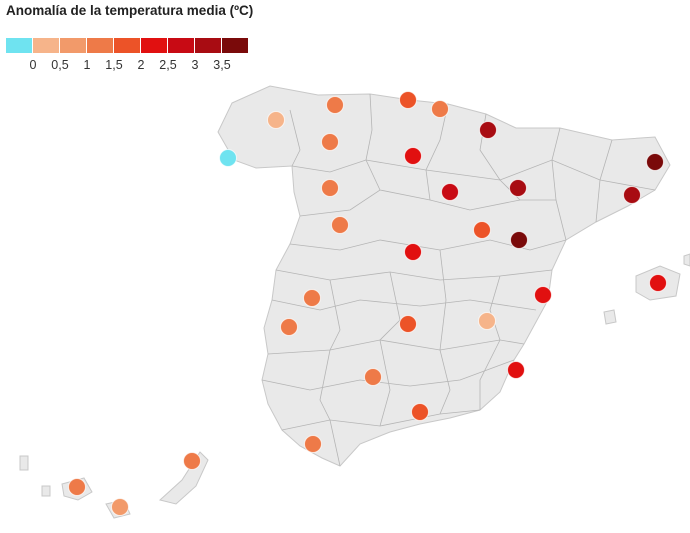 The width and height of the screenshot is (690, 533). What do you see at coordinates (60, 65) in the screenshot?
I see `legend-tick: 0,5` at bounding box center [60, 65].